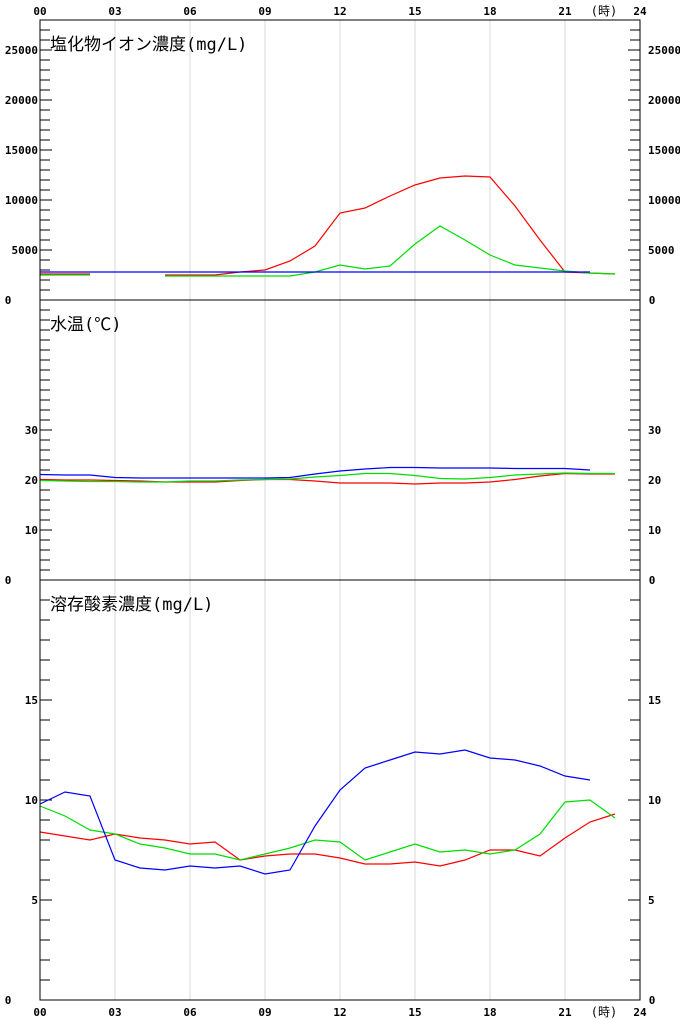 The width and height of the screenshot is (680, 1020). What do you see at coordinates (604, 11) in the screenshot?
I see `x-axis-unit-top: (時)` at bounding box center [604, 11].